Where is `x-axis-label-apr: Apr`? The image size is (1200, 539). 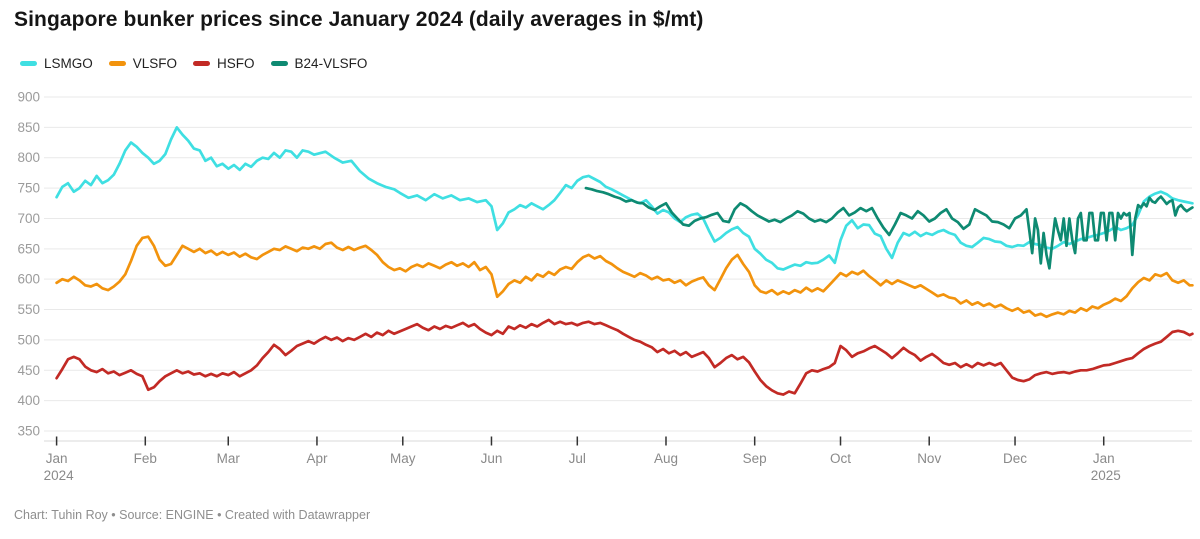 x-axis-label-apr: Apr is located at coordinates (317, 458).